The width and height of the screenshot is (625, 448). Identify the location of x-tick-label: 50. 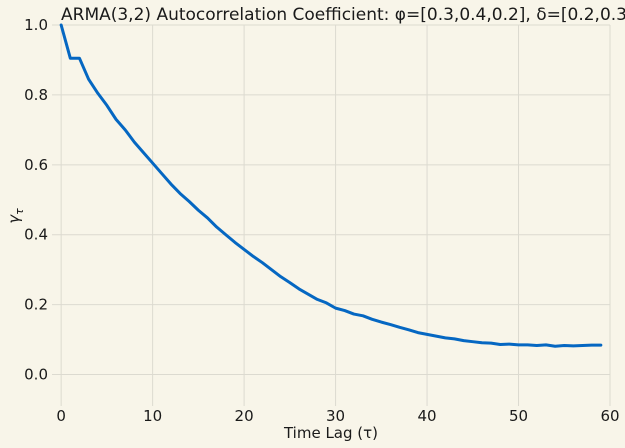
(518, 416).